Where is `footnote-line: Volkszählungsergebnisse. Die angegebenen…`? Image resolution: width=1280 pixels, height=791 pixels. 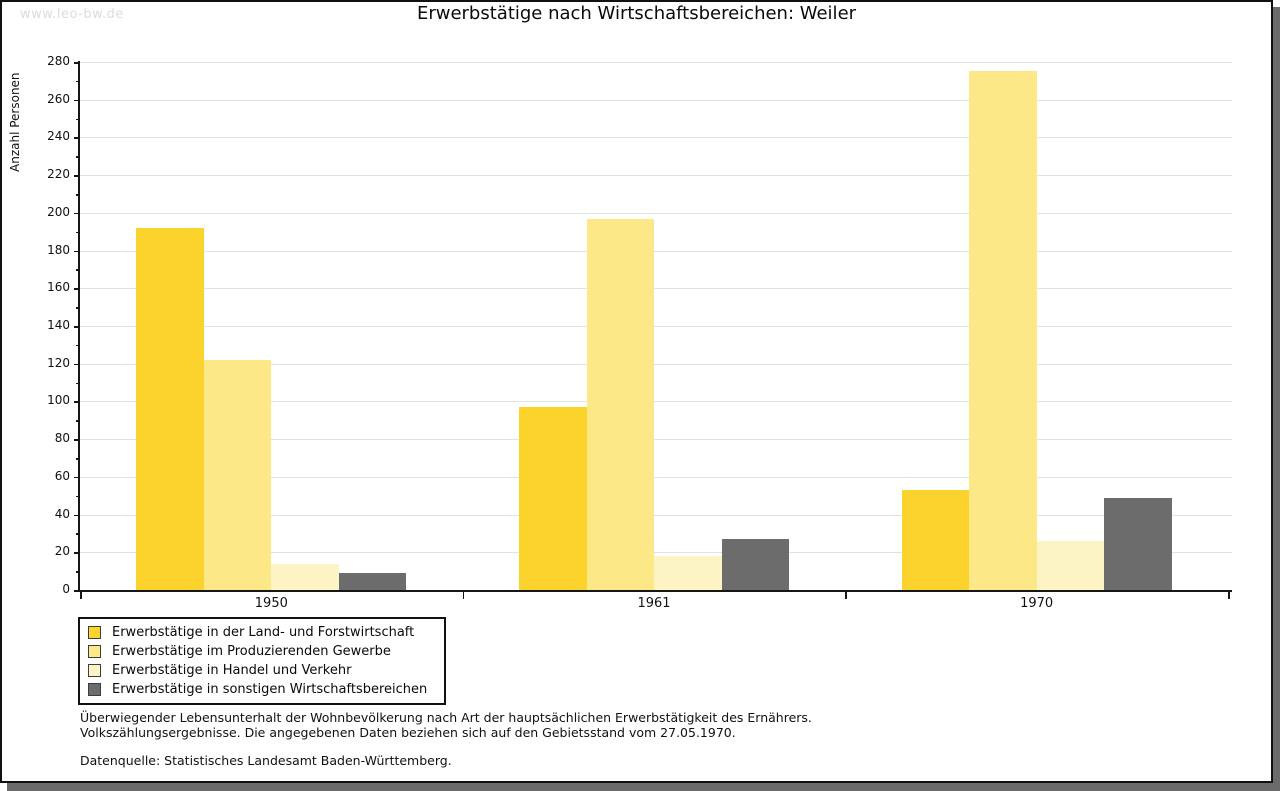 footnote-line: Volkszählungsergebnisse. Die angegebenen… is located at coordinates (408, 732).